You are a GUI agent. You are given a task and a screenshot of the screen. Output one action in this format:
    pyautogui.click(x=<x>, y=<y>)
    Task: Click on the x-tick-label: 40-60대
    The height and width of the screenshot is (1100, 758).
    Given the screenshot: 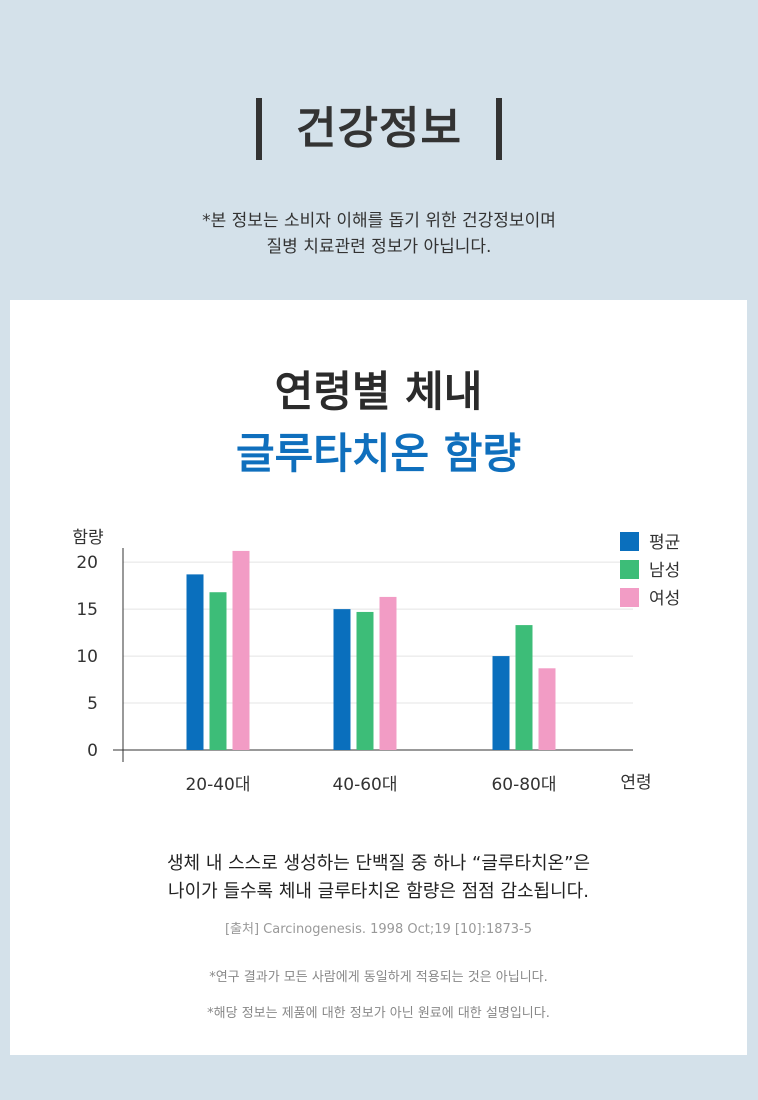 What is the action you would take?
    pyautogui.click(x=364, y=785)
    